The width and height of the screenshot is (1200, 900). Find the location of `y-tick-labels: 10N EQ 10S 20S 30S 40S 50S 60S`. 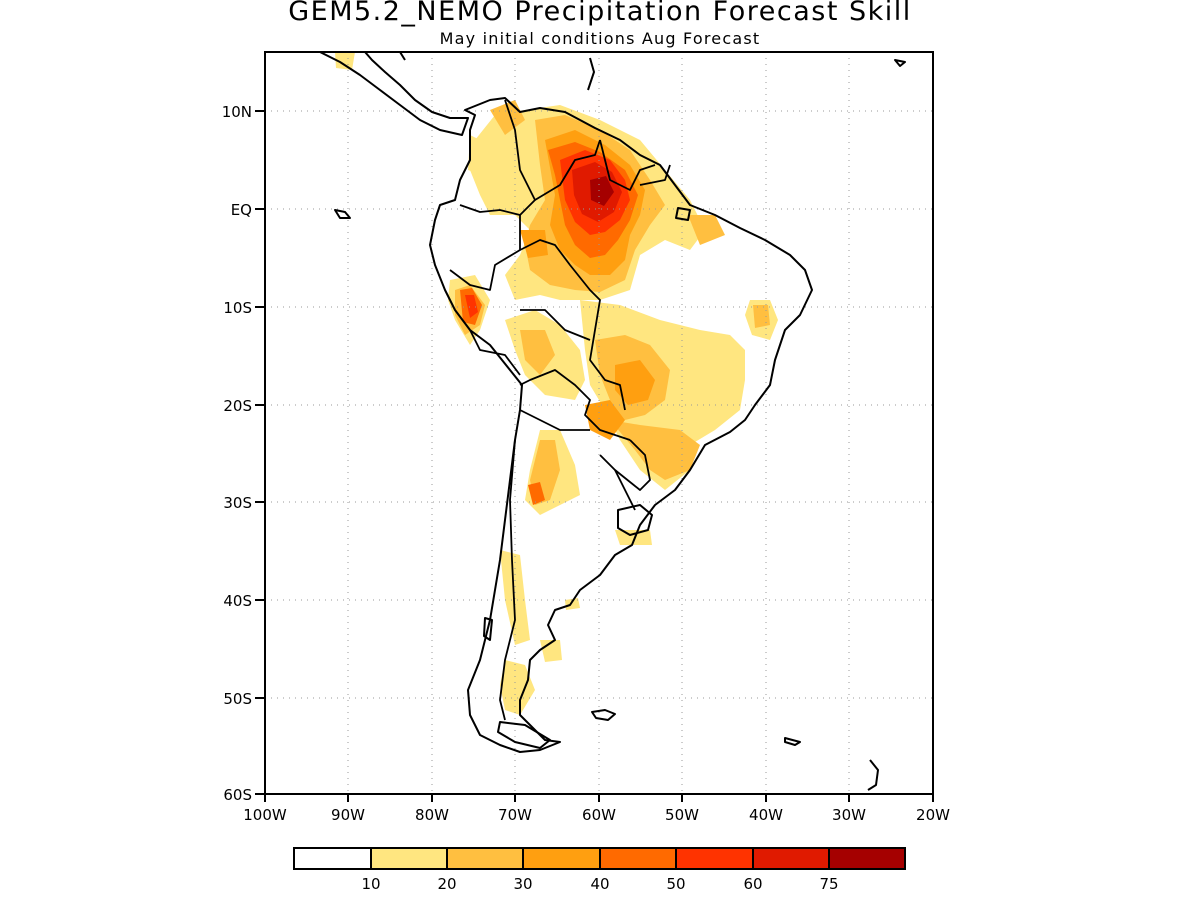

y-tick-labels: 10N EQ 10S 20S 30S 40S 50S 60S is located at coordinates (237, 453).